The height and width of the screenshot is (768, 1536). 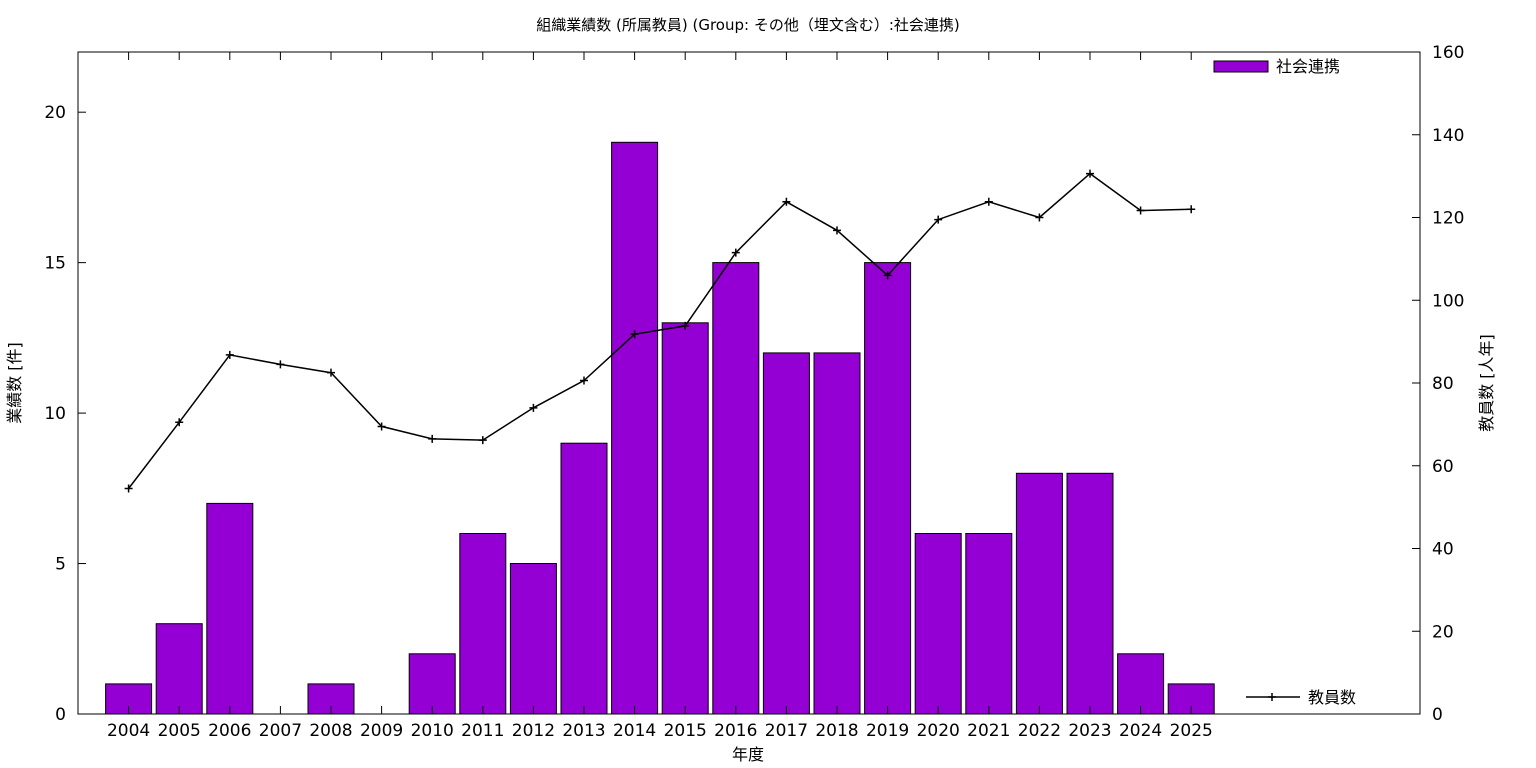 I want to click on line-point-2005, so click(x=179, y=422).